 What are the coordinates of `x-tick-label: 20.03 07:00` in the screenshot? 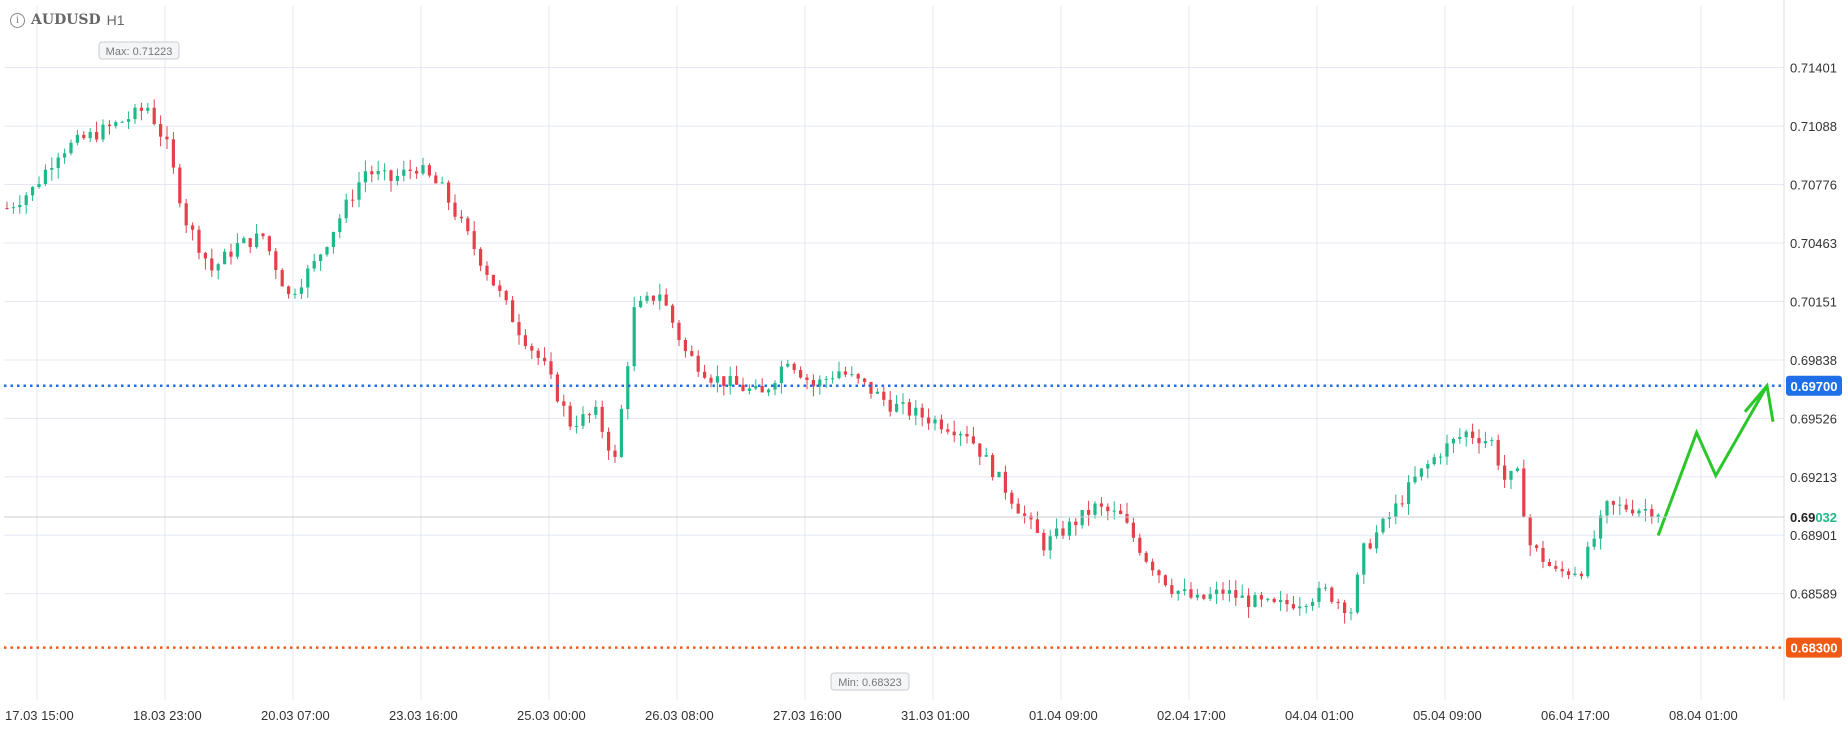 It's located at (295, 715).